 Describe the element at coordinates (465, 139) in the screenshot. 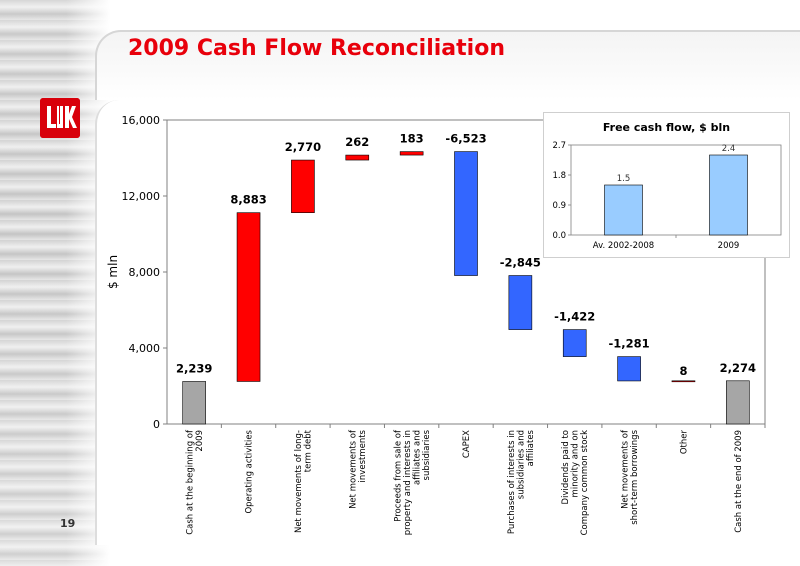

I see `value-label: -6,523` at that location.